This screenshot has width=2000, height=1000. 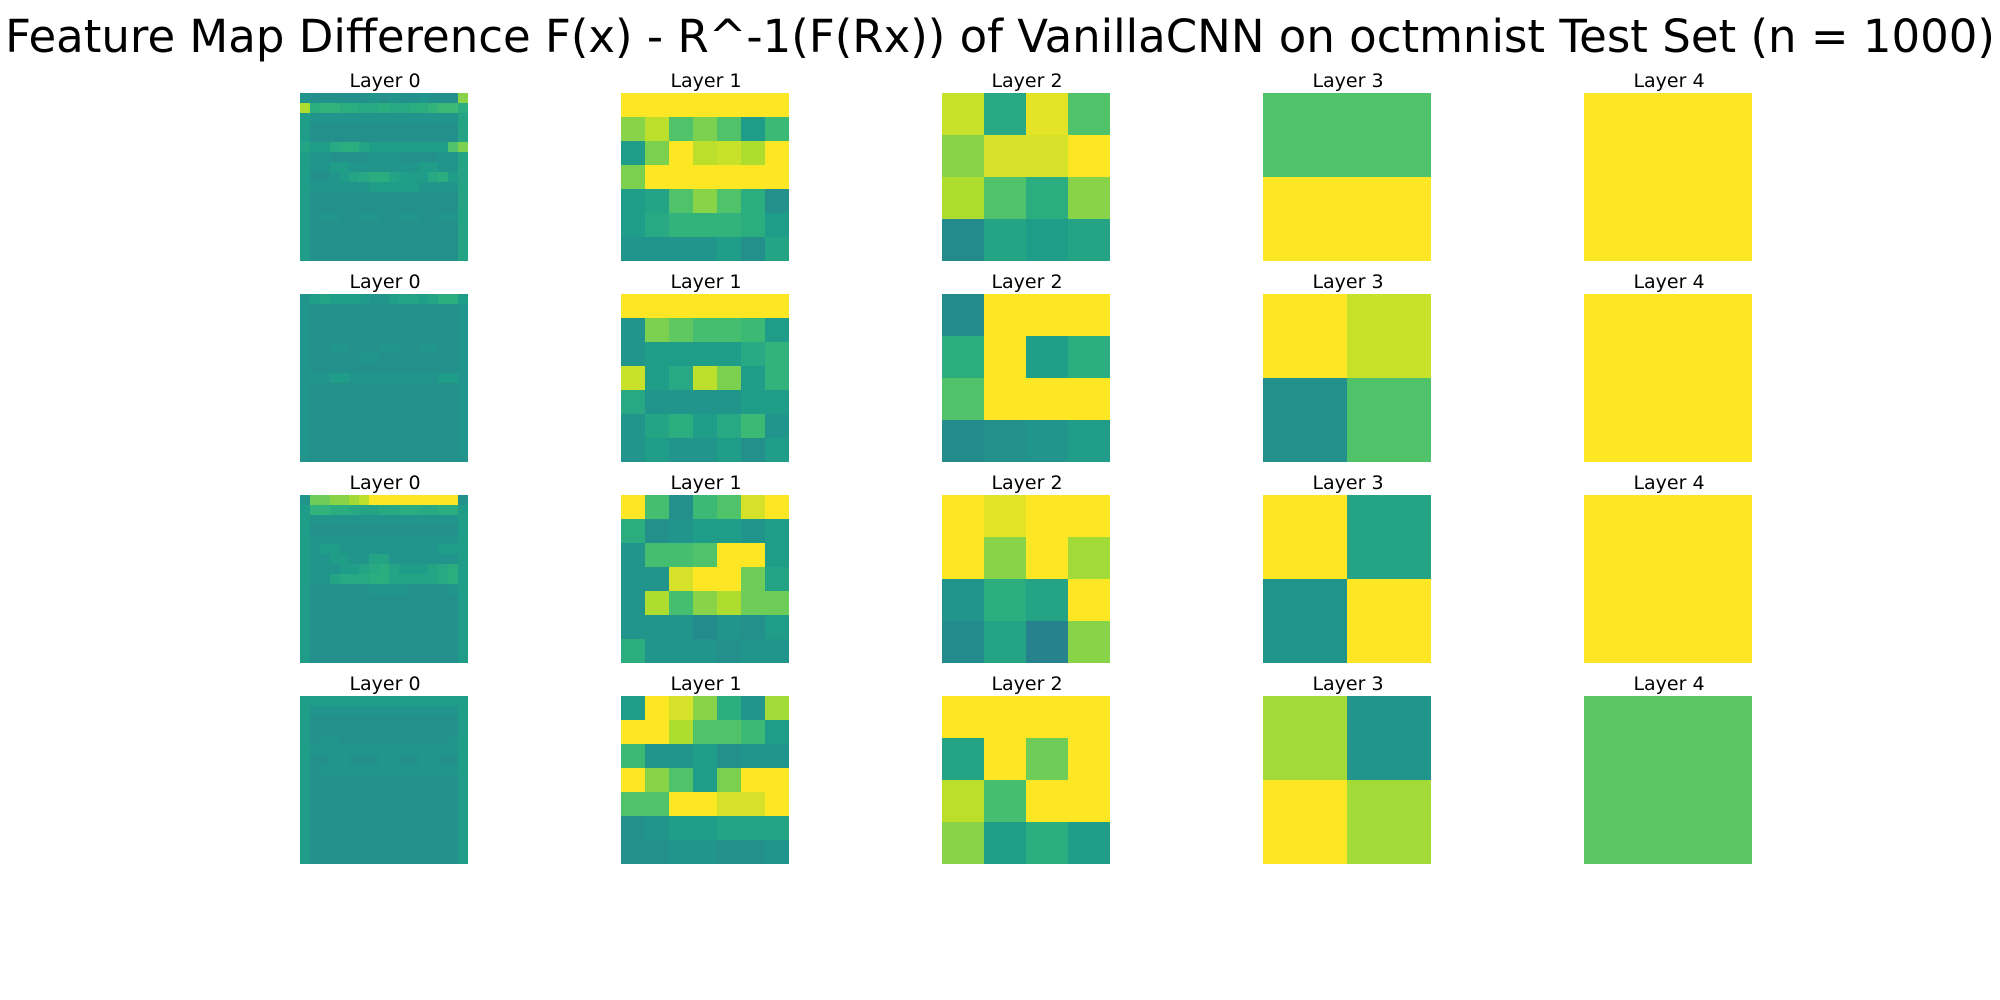 I want to click on panel-row1-layer3: Layer 3, so click(x=1348, y=366).